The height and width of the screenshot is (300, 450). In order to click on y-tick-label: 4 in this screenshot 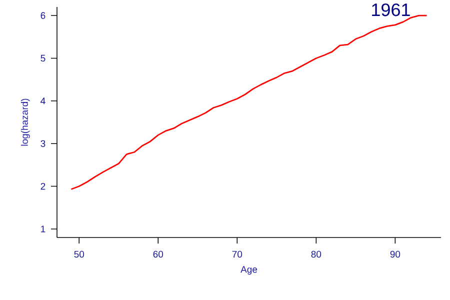, I will do `click(43, 101)`.